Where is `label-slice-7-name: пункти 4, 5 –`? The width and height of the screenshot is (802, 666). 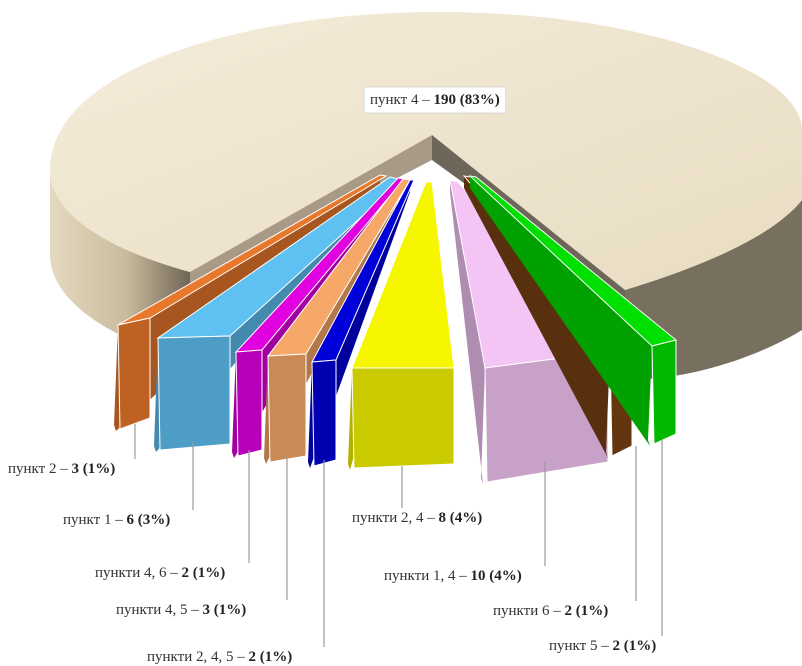
label-slice-7-name: пункти 4, 5 – is located at coordinates (159, 610).